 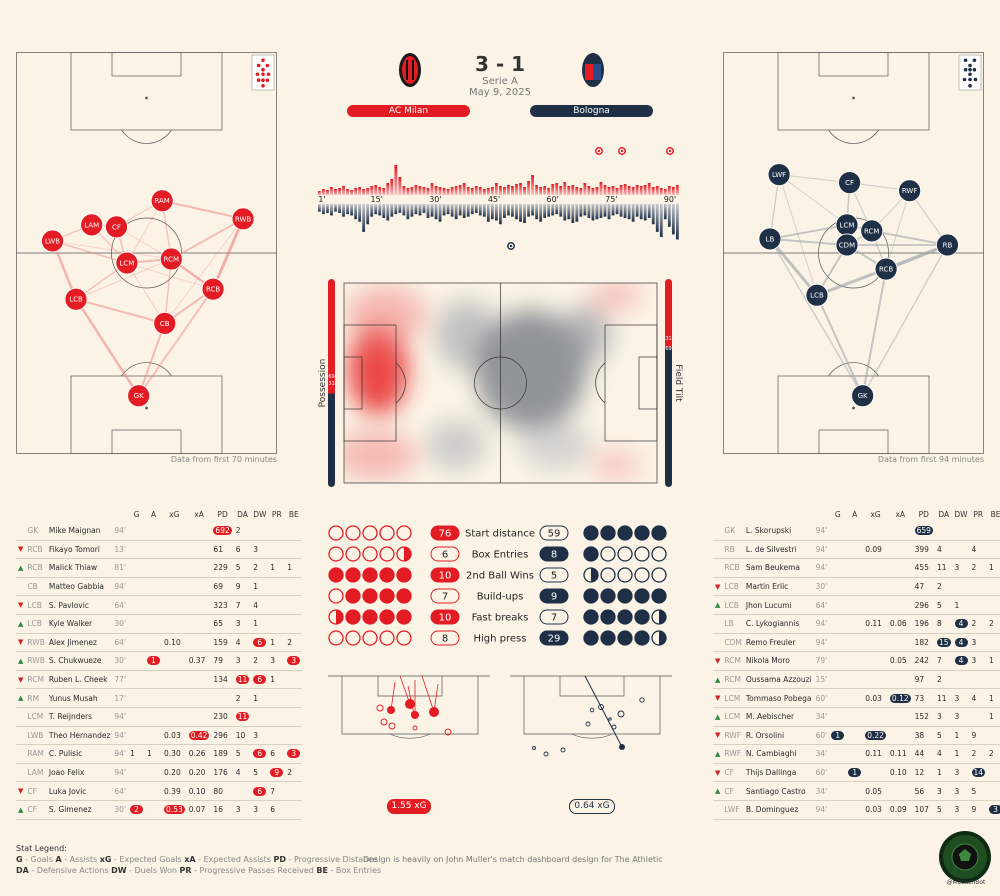 What do you see at coordinates (875, 514) in the screenshot?
I see `table-header: xG` at bounding box center [875, 514].